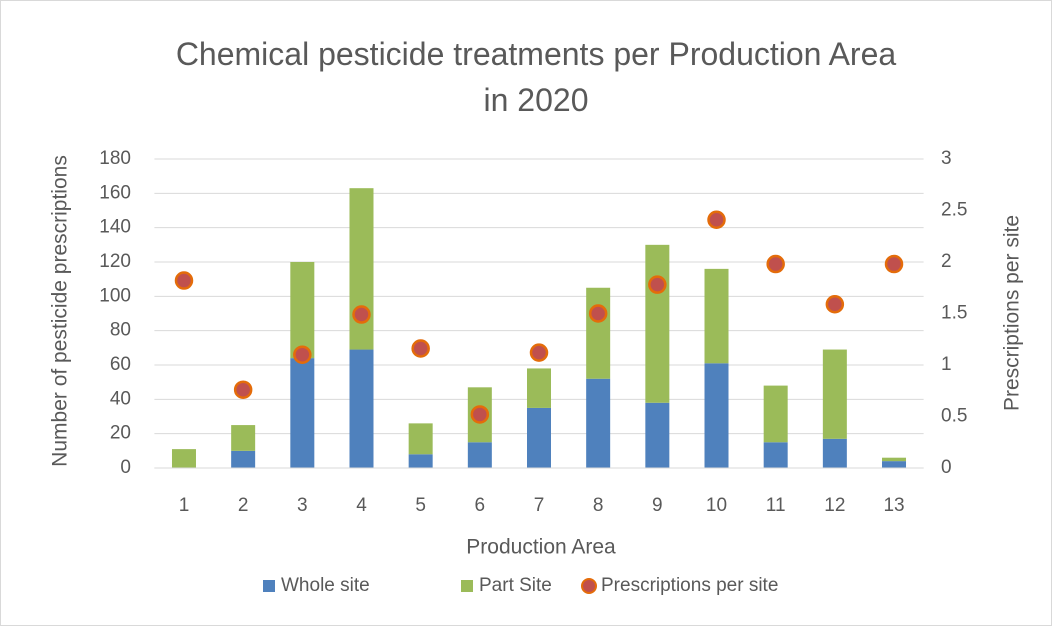 The width and height of the screenshot is (1052, 626). I want to click on y2-tick-label: 2.5, so click(954, 210).